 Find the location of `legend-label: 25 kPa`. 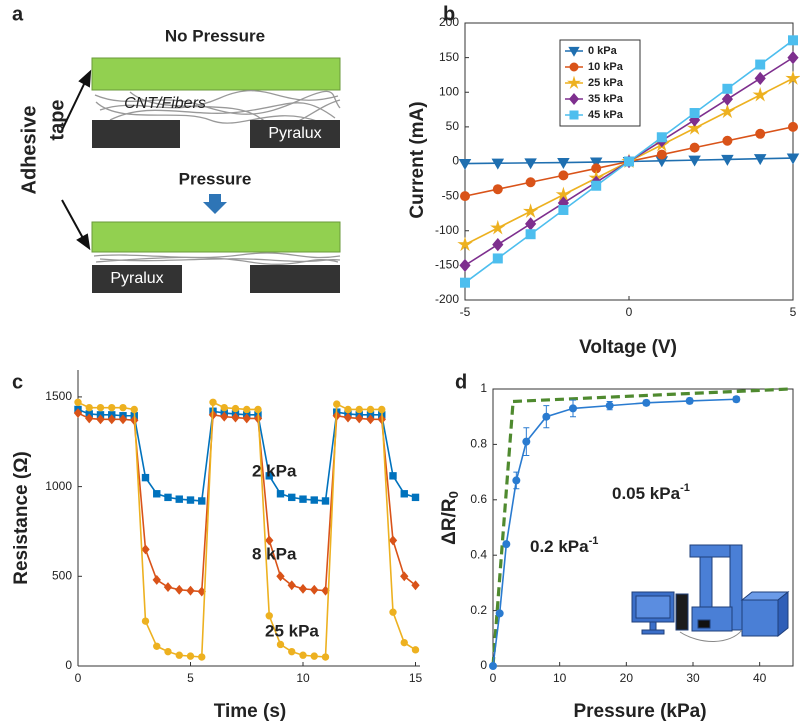

legend-label: 25 kPa is located at coordinates (606, 83).